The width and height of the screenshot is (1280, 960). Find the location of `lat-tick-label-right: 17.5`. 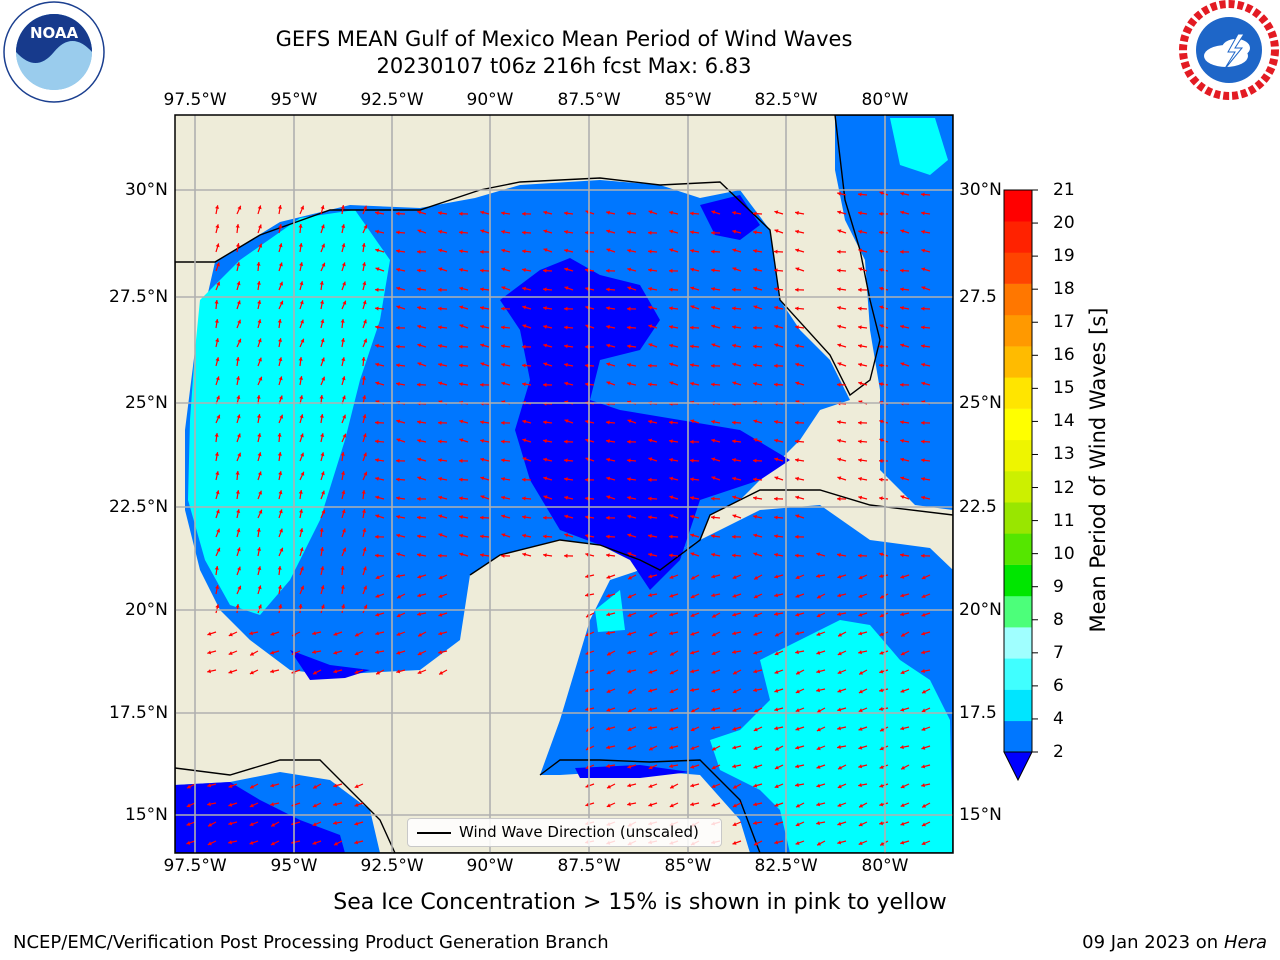

lat-tick-label-right: 17.5 is located at coordinates (978, 713).